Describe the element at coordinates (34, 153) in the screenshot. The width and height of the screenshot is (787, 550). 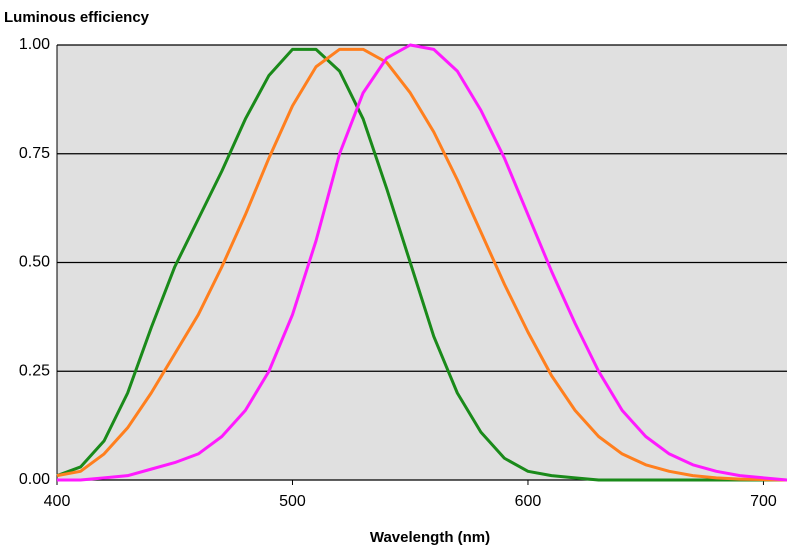
I see `y-tick-label: 0.75` at that location.